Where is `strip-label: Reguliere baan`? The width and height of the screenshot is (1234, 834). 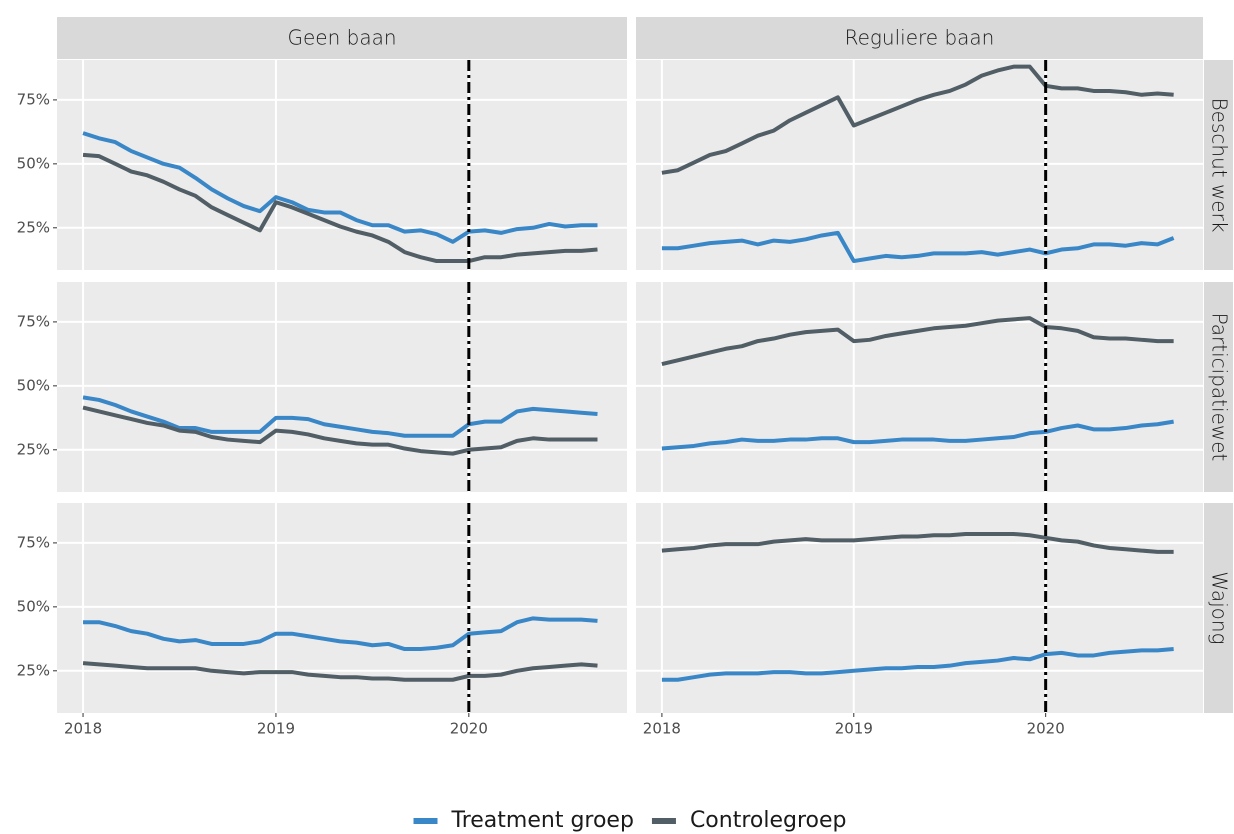
strip-label: Reguliere baan is located at coordinates (920, 38).